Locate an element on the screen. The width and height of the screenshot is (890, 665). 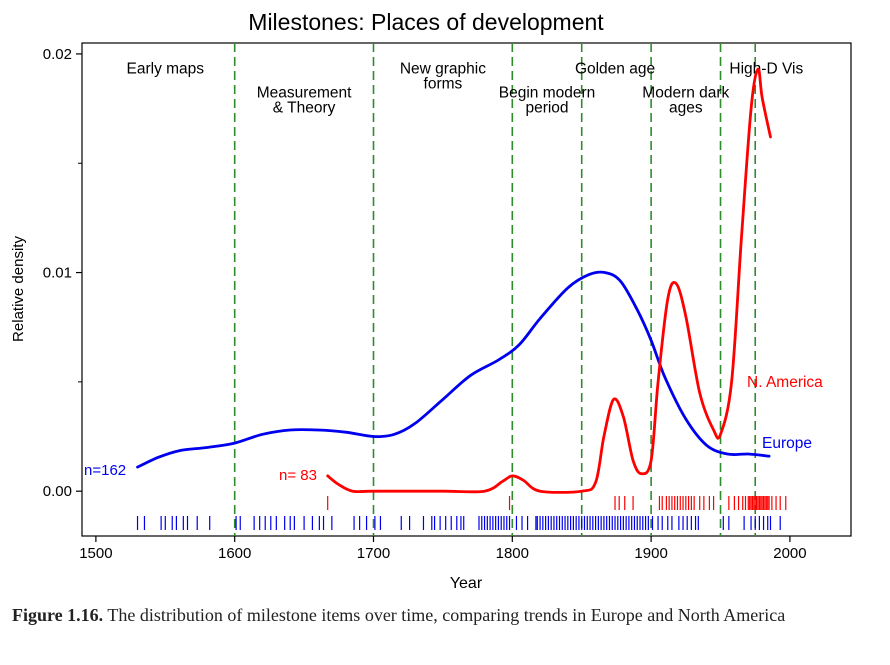
period-label: Early maps is located at coordinates (166, 69).